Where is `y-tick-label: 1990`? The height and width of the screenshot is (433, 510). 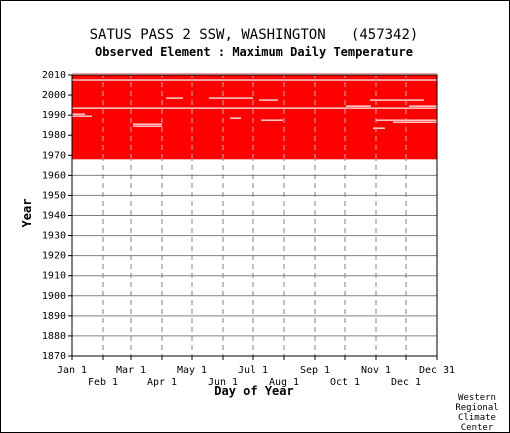 y-tick-label: 1990 is located at coordinates (54, 115).